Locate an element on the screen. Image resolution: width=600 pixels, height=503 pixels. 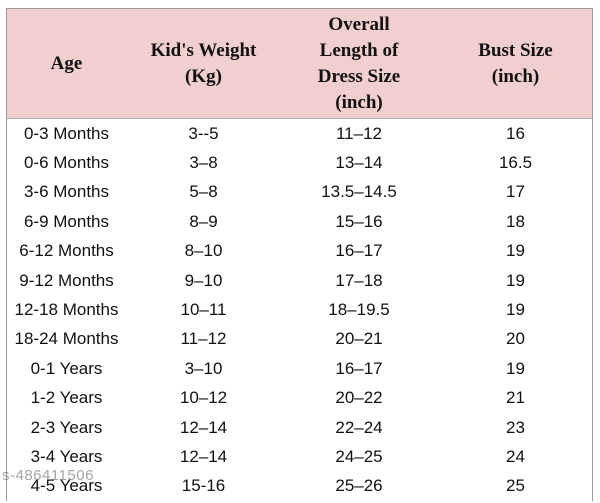
table-row: 2-3 Years 12–14 22–24 23 is located at coordinates (299, 427).